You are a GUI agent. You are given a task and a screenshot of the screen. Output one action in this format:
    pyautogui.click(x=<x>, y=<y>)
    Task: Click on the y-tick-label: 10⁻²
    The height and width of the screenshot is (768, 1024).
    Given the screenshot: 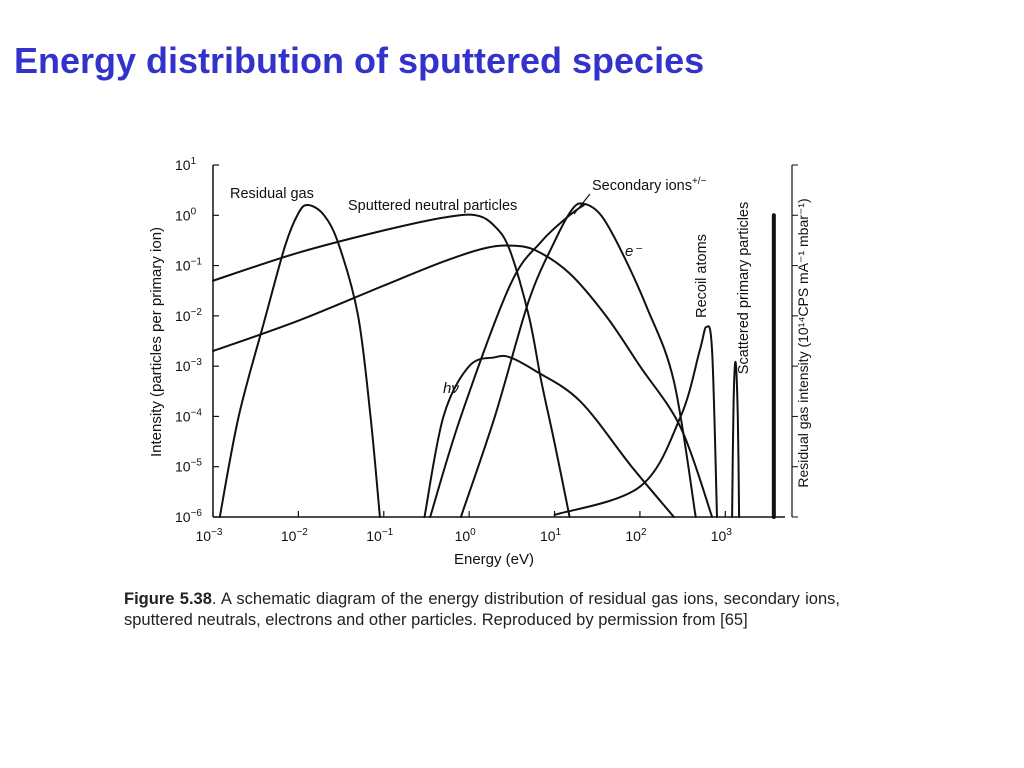 What is the action you would take?
    pyautogui.click(x=188, y=315)
    